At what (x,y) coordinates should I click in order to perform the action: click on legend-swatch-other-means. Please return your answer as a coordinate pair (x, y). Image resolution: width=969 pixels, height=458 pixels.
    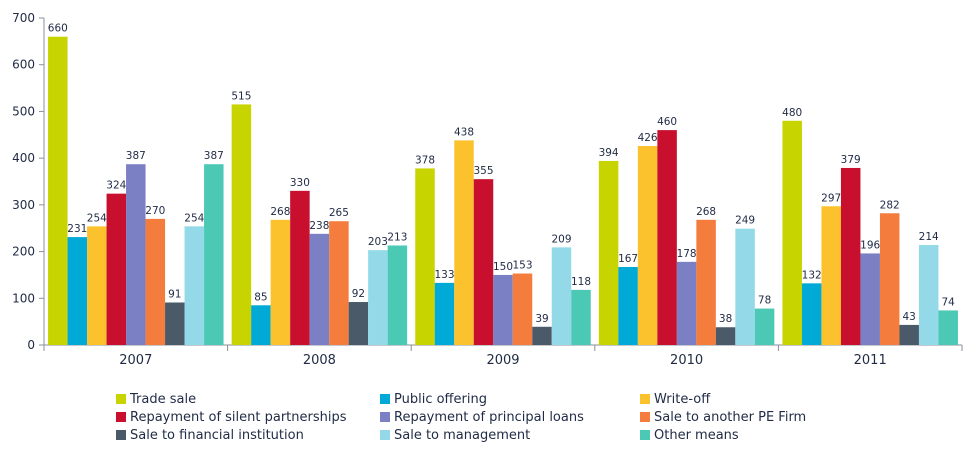
    Looking at the image, I should click on (645, 435).